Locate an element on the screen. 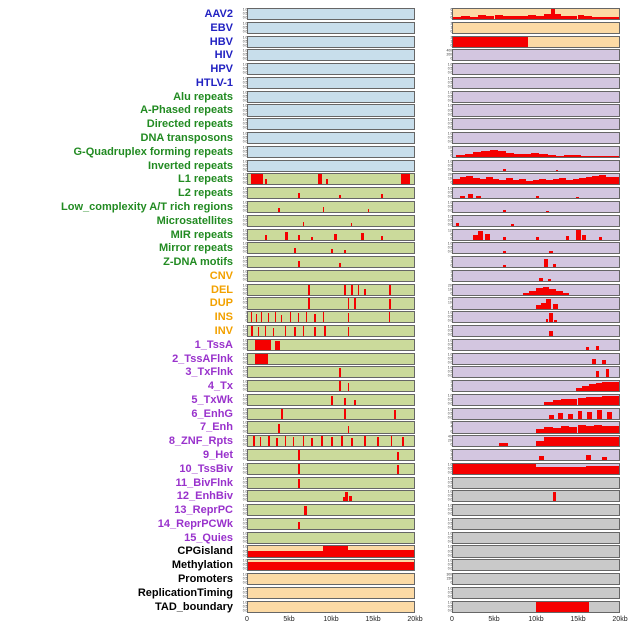 Image resolution: width=630 pixels, height=630 pixels. track-label: 15_Quies is located at coordinates (208, 537).